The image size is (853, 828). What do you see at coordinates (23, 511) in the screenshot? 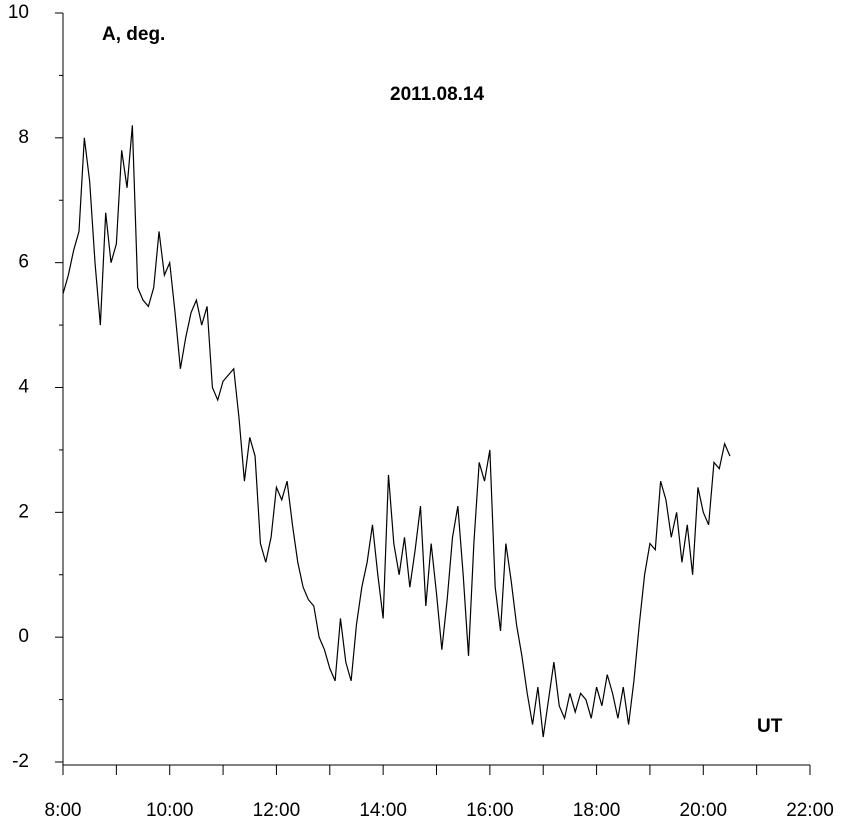
I see `y-tick-label: 2` at bounding box center [23, 511].